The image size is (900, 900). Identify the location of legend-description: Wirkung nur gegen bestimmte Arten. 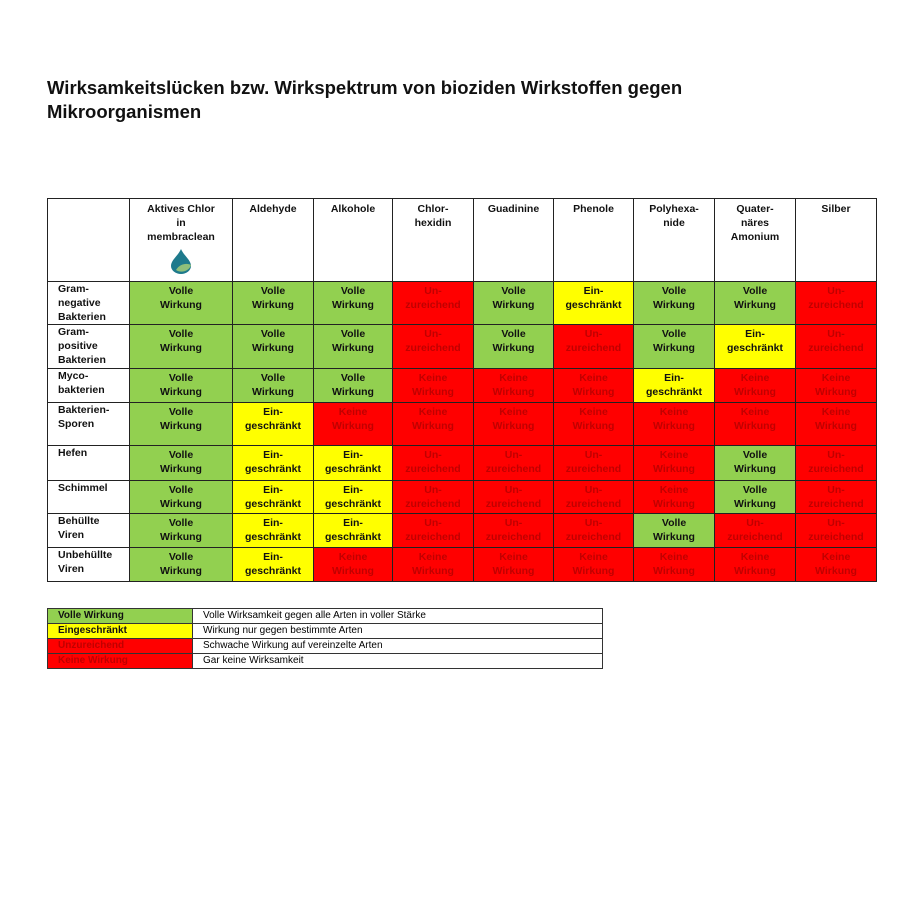
(397, 631).